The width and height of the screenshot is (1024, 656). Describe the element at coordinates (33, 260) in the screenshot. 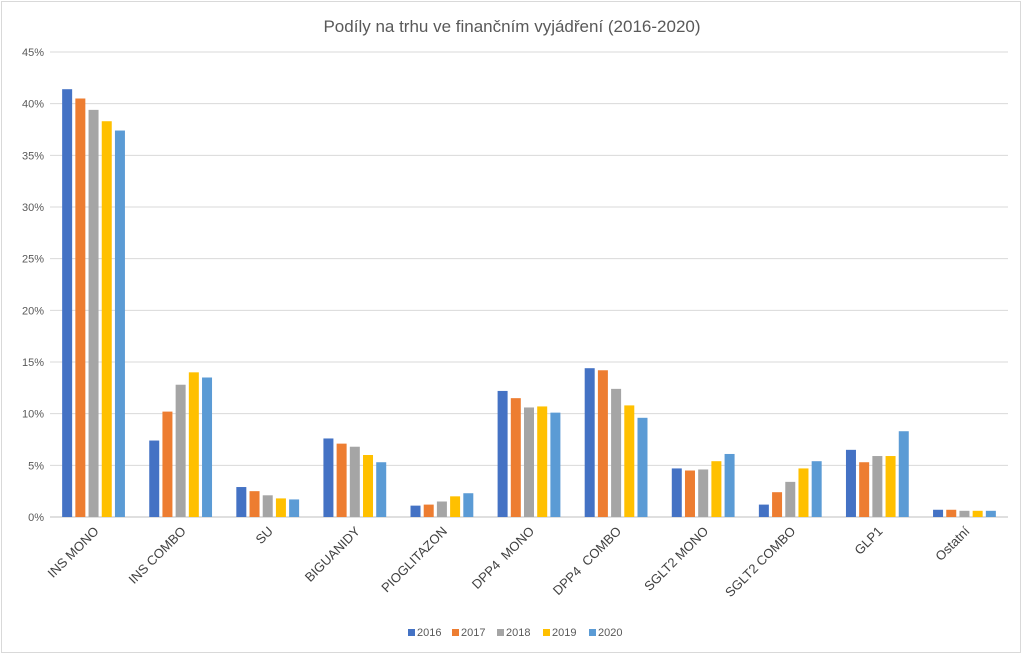

I see `y-tick-label: 25%` at that location.